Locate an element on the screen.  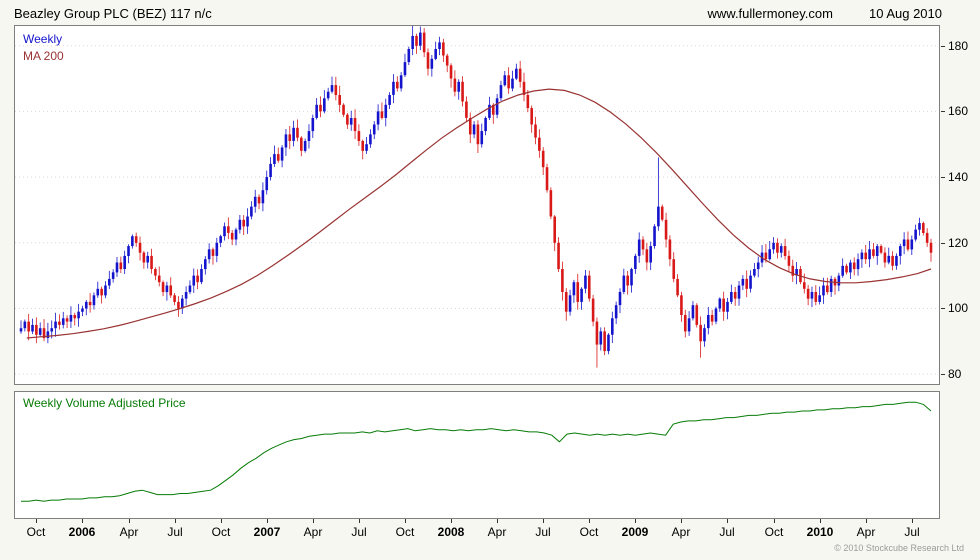
y-axis-label: 100 is located at coordinates (958, 308).